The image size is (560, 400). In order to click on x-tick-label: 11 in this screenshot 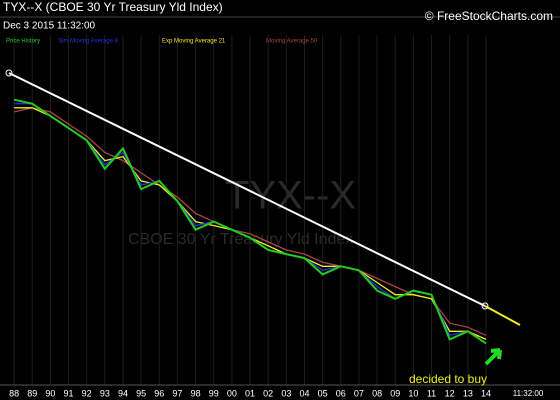, I will do `click(431, 393)`.